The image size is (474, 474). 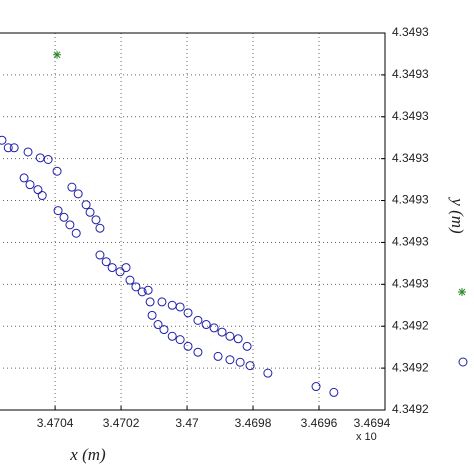 I want to click on x-exponent-label: x 10, so click(x=366, y=437).